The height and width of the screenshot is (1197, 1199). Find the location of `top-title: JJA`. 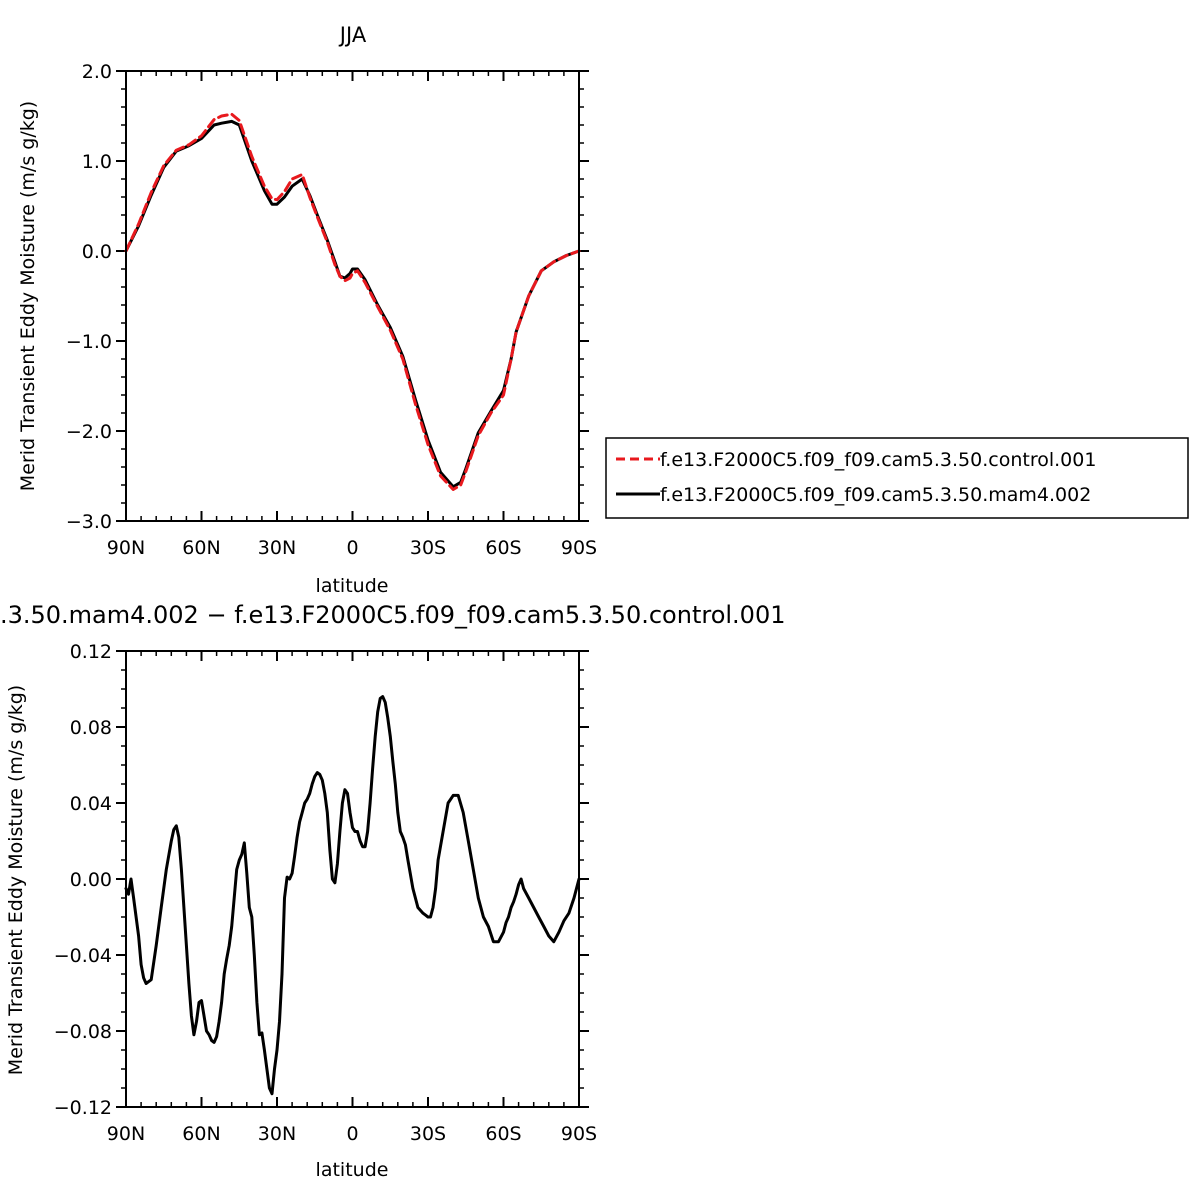

top-title: JJA is located at coordinates (352, 35).